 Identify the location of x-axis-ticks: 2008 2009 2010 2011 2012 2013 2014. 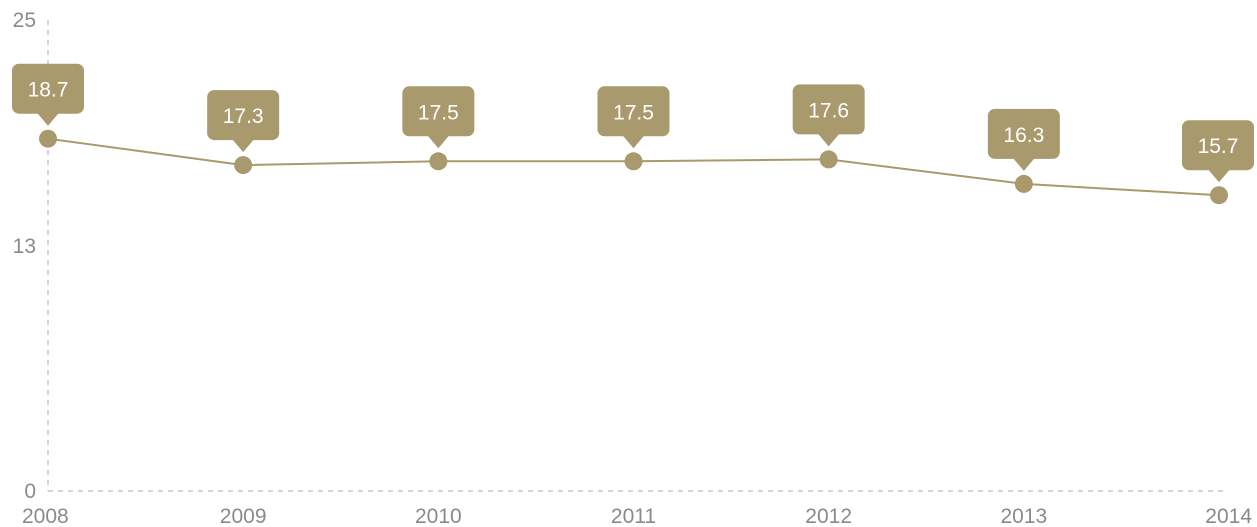
(637, 516).